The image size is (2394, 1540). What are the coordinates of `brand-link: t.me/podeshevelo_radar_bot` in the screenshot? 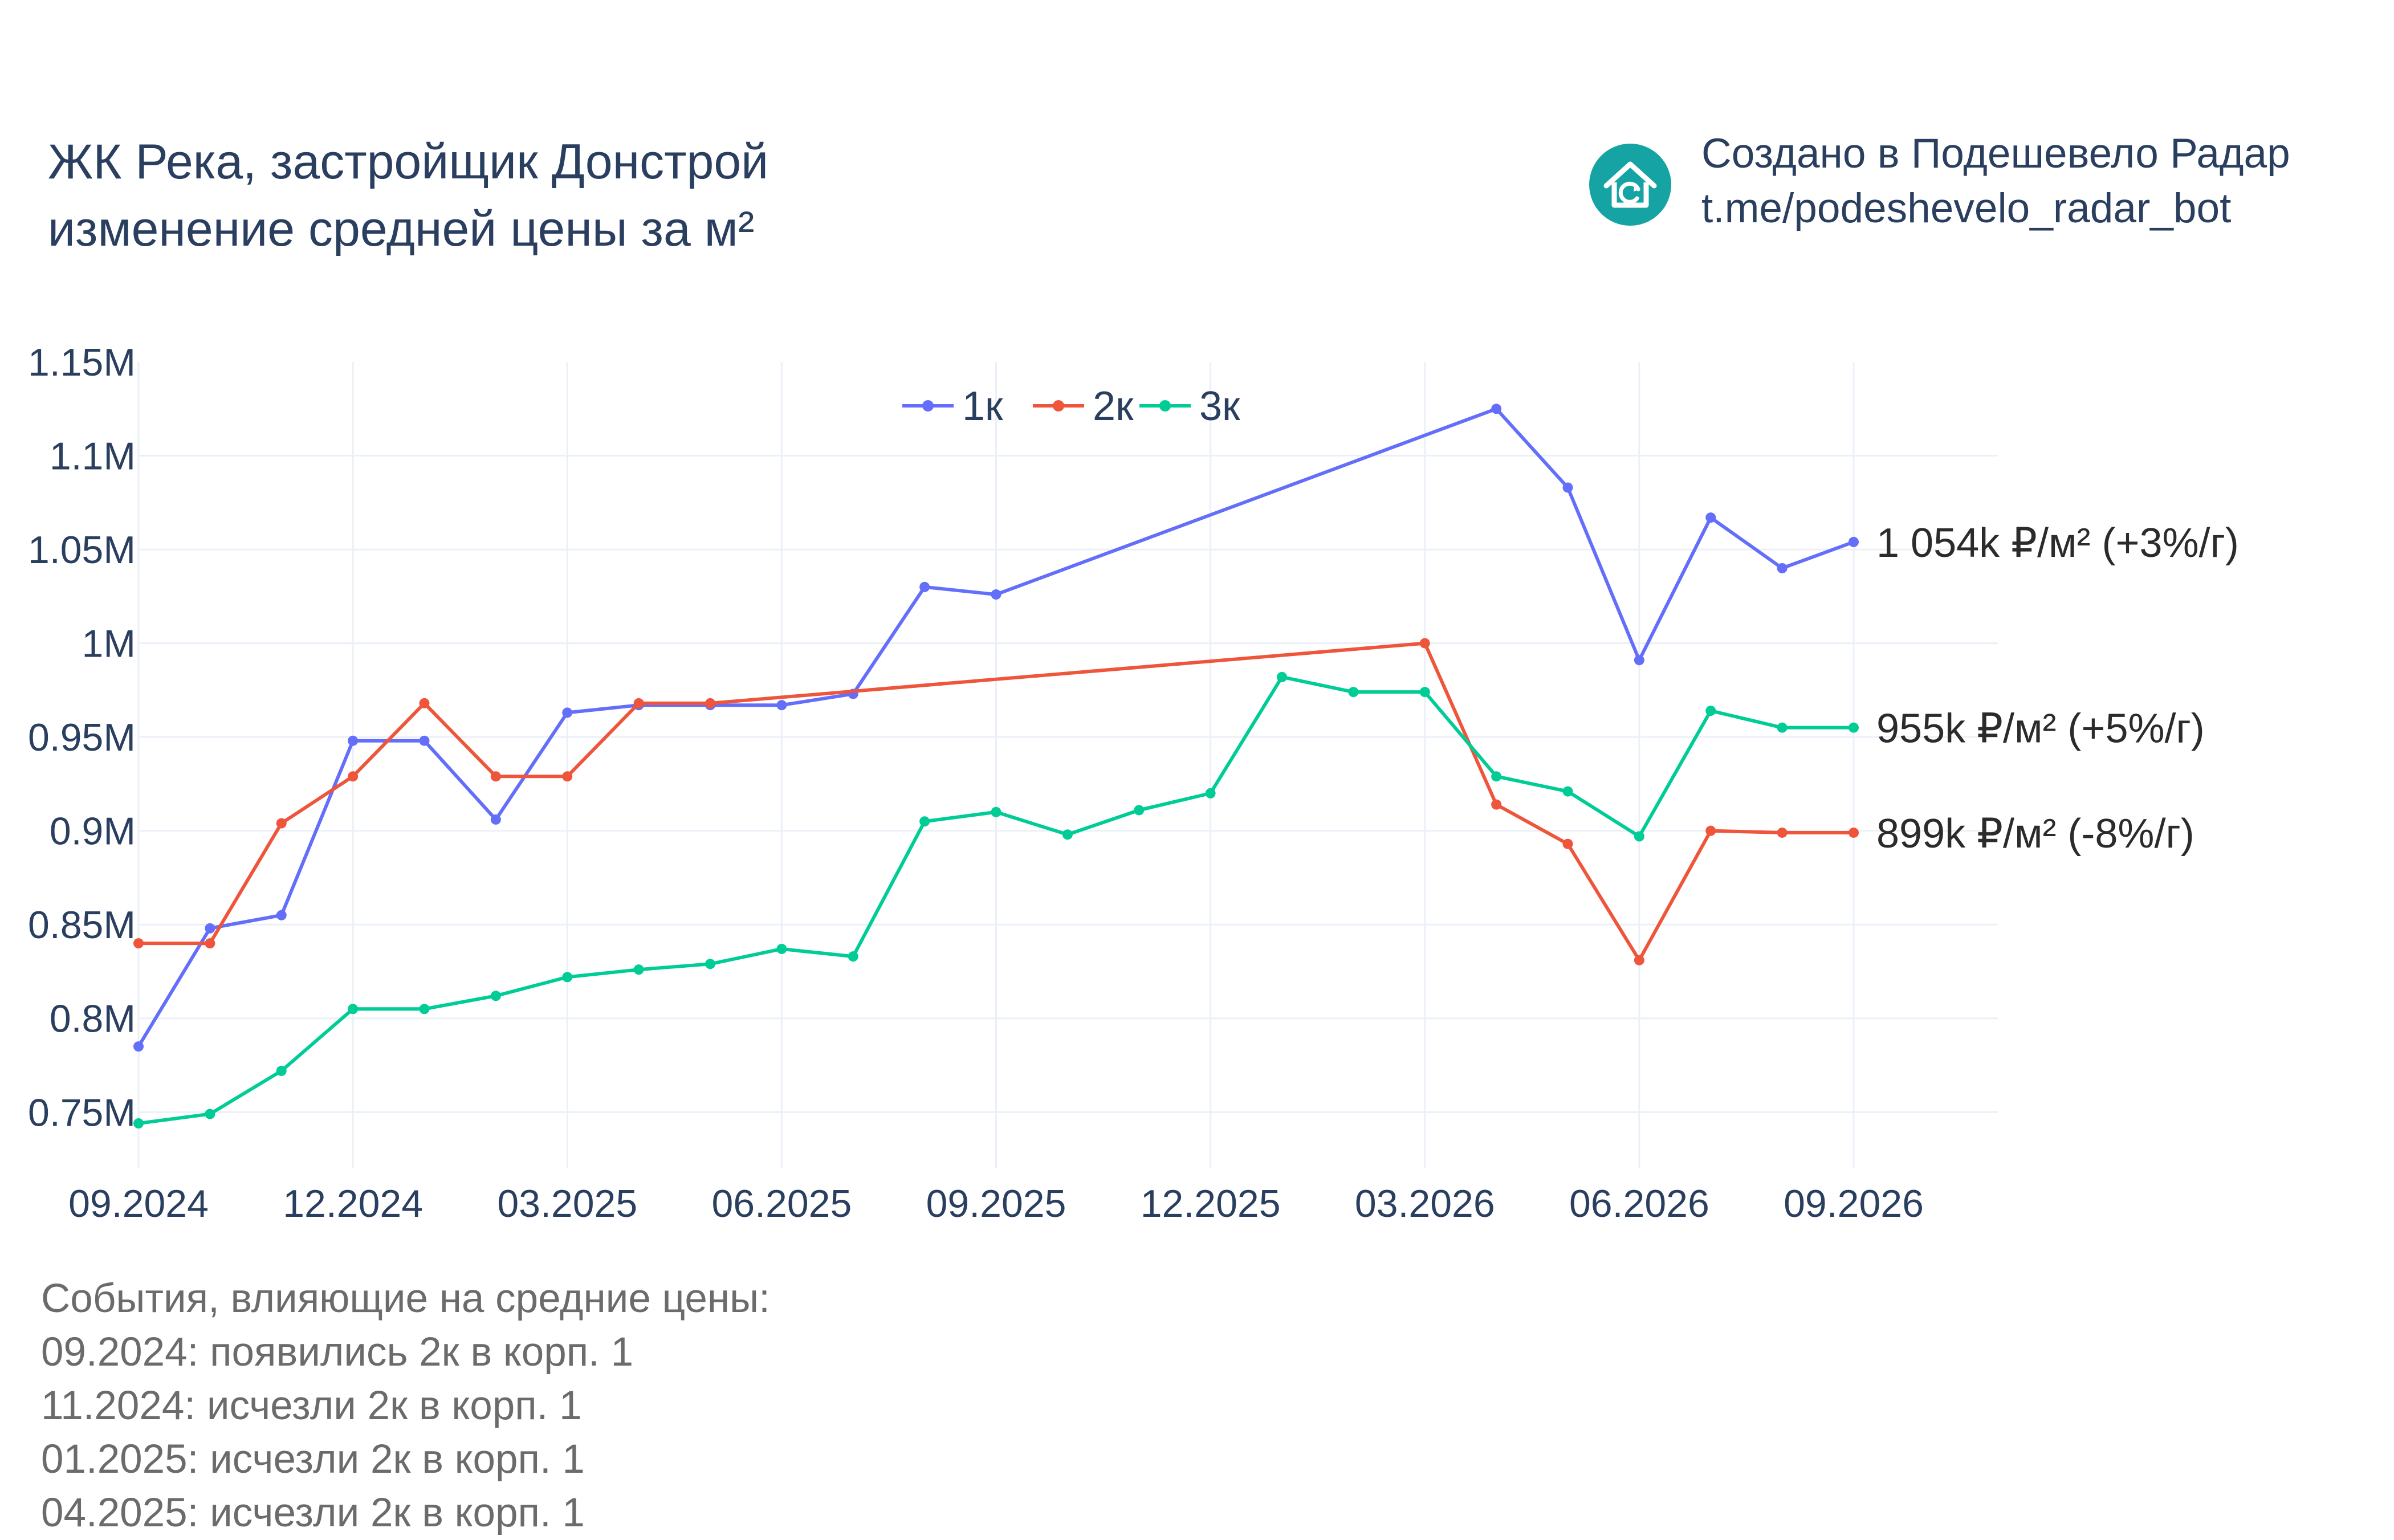 It's located at (1966, 208).